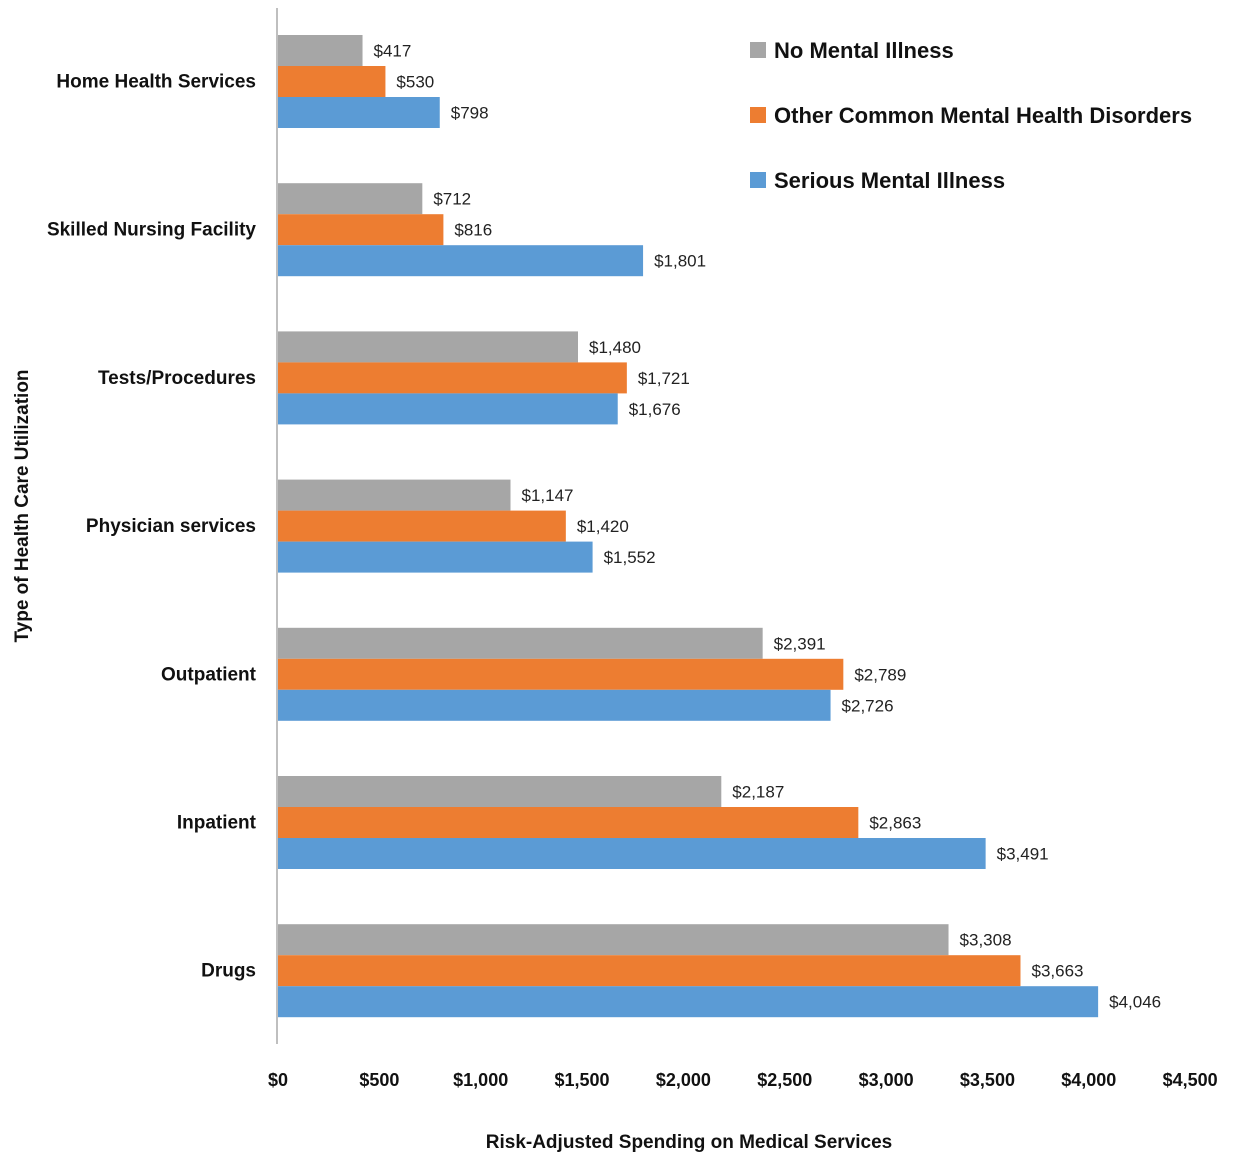 The width and height of the screenshot is (1239, 1156). I want to click on x-tick-label: $3,000, so click(886, 1080).